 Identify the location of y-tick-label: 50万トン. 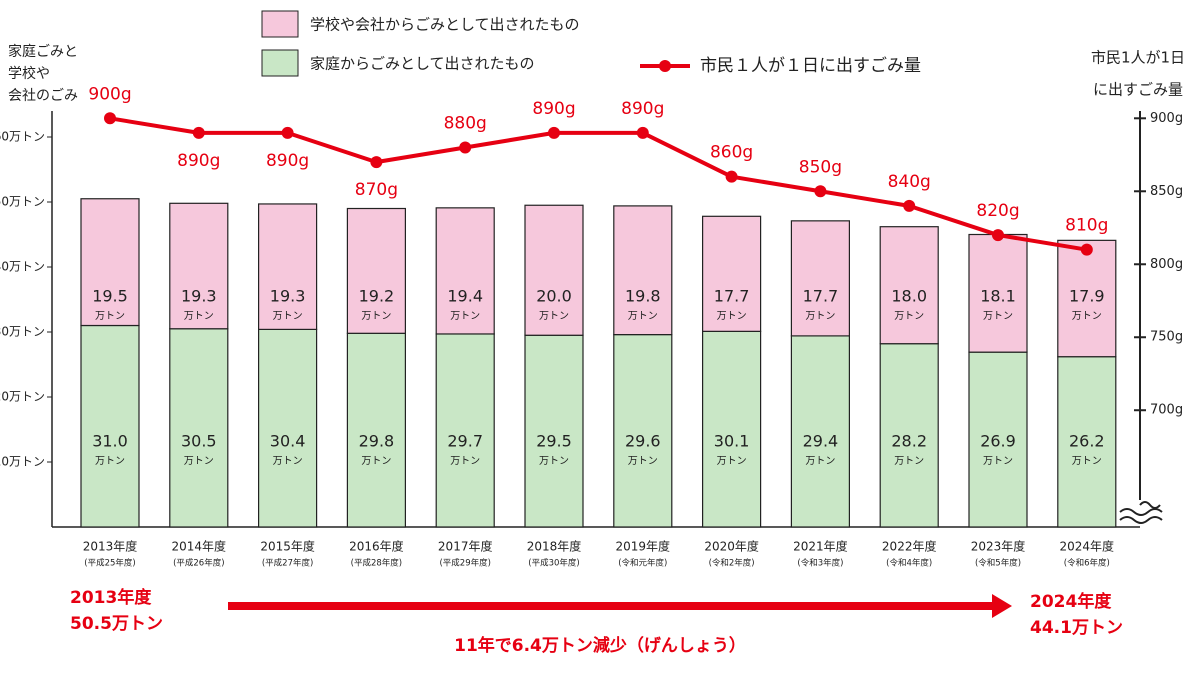
(22, 202).